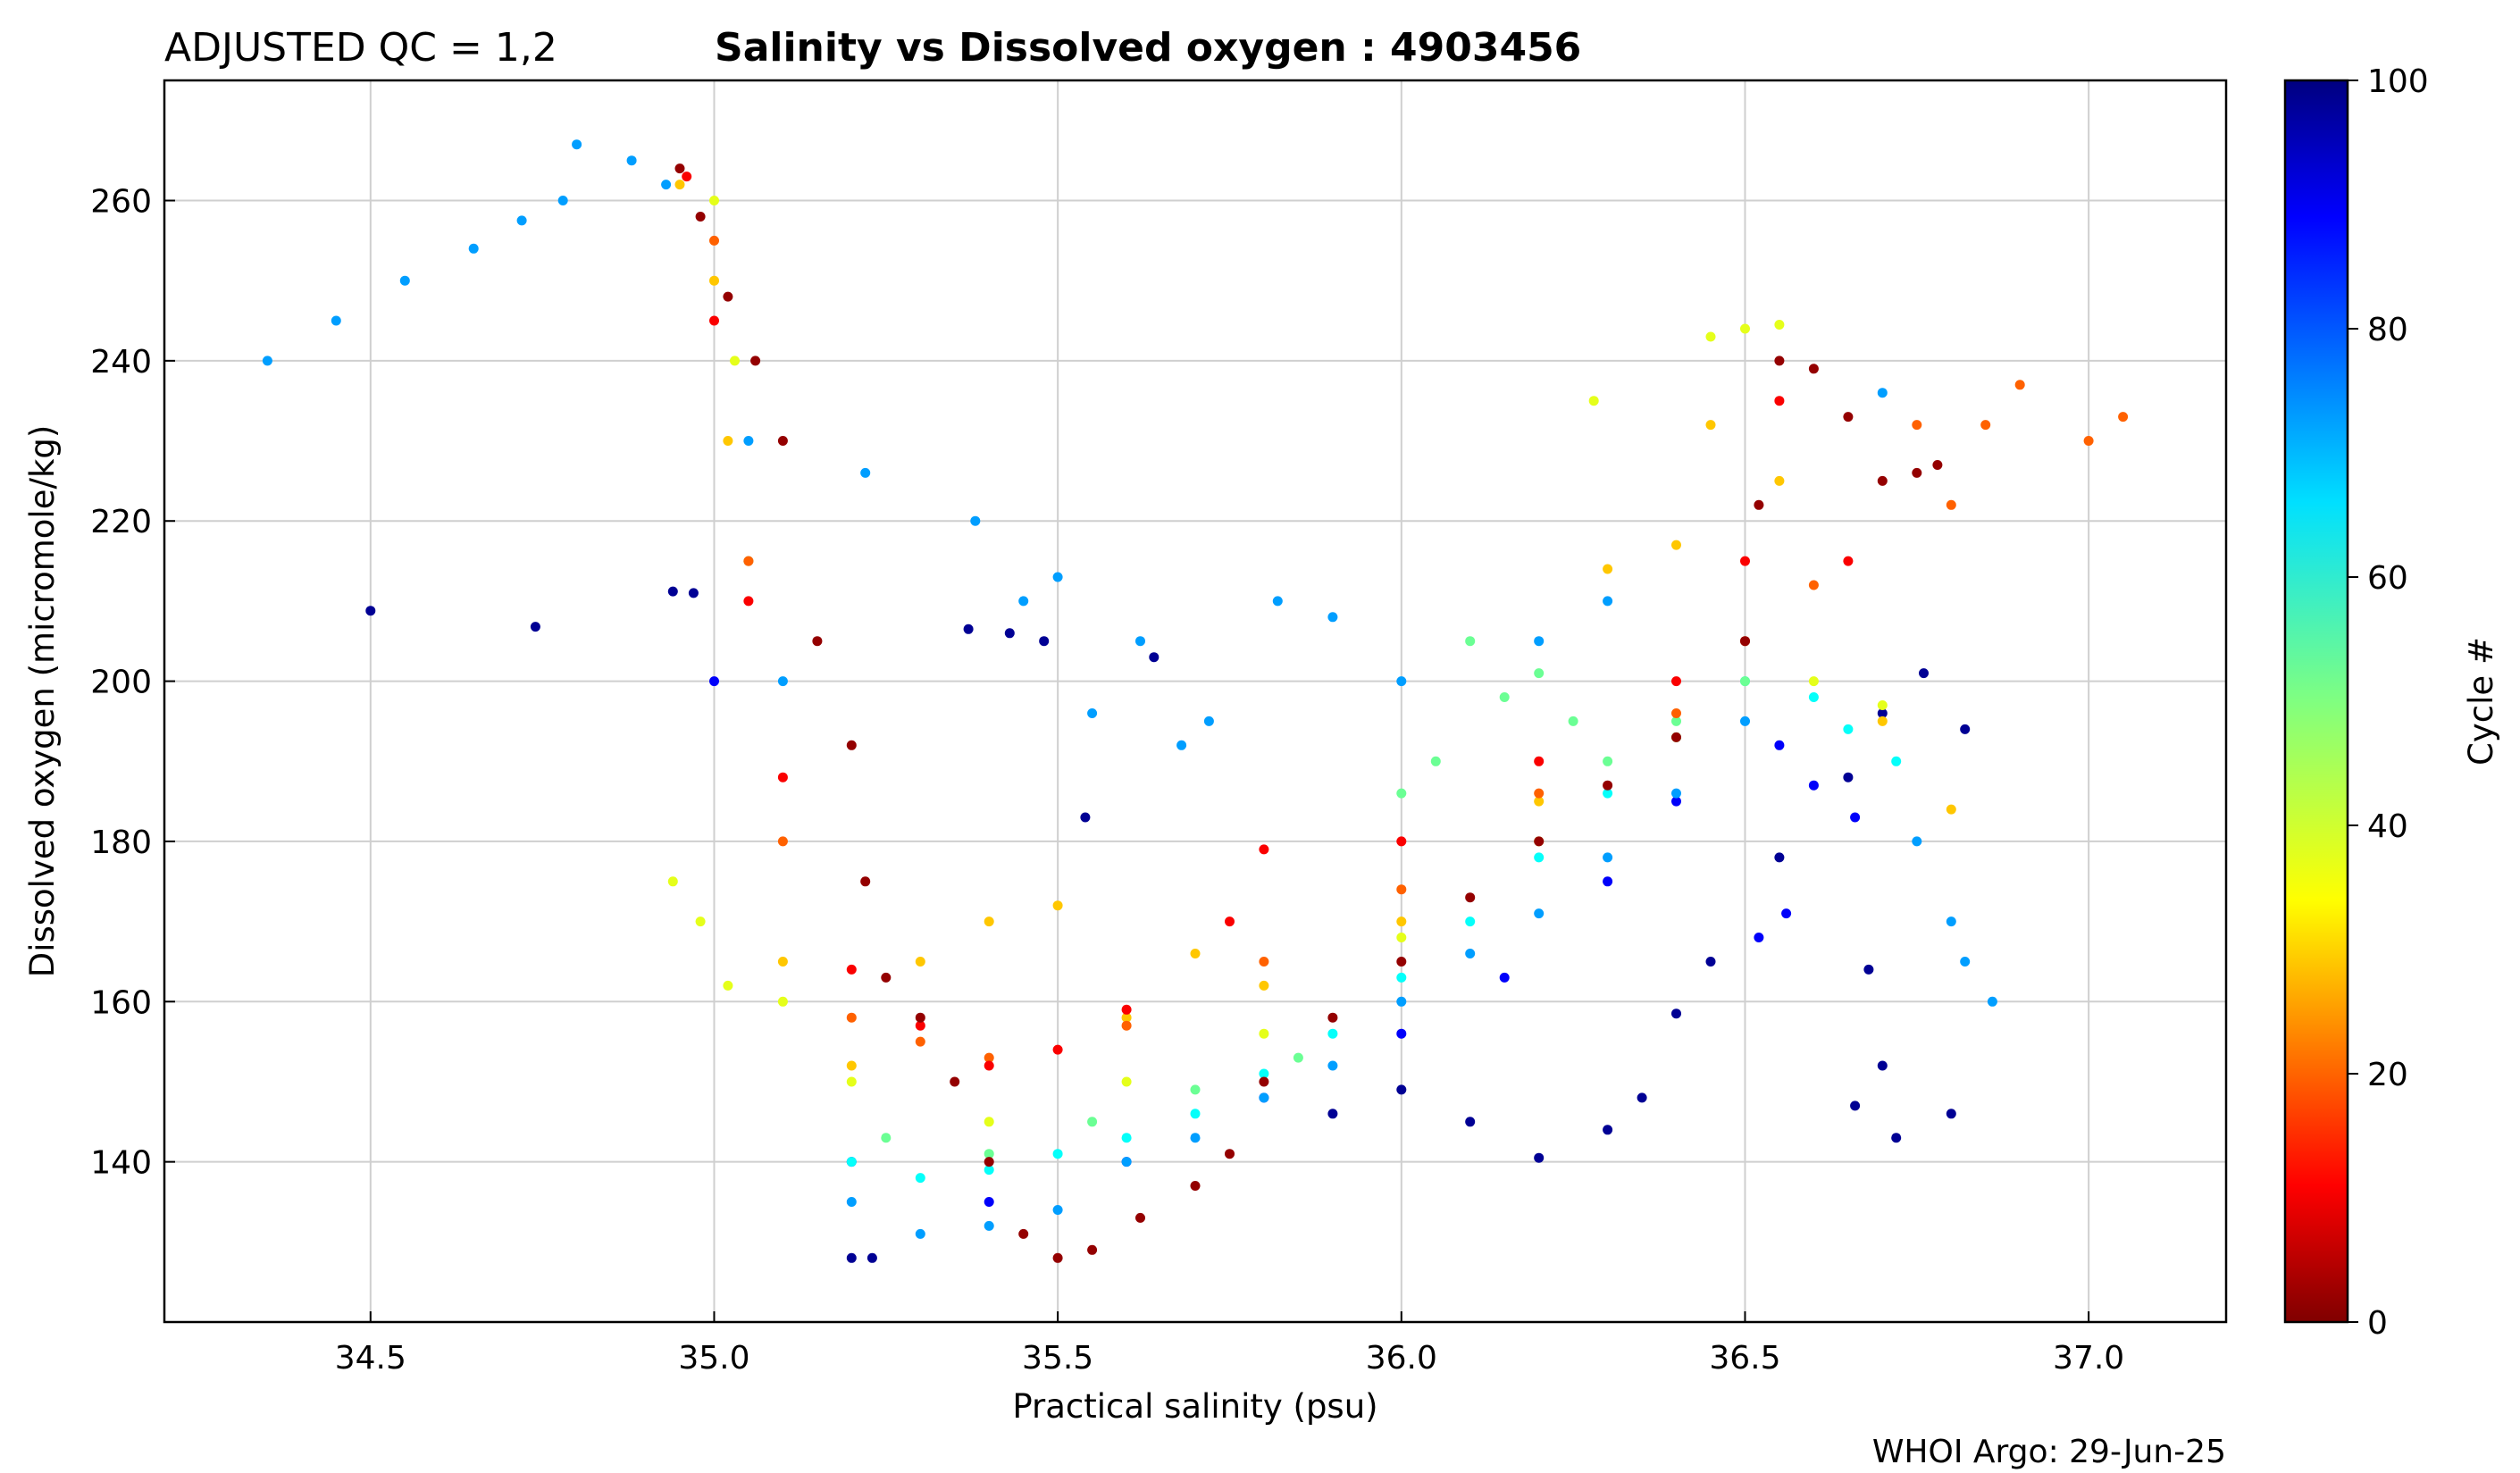 The width and height of the screenshot is (2520, 1473). Describe the element at coordinates (121, 1002) in the screenshot. I see `y-tick-label: 160` at that location.